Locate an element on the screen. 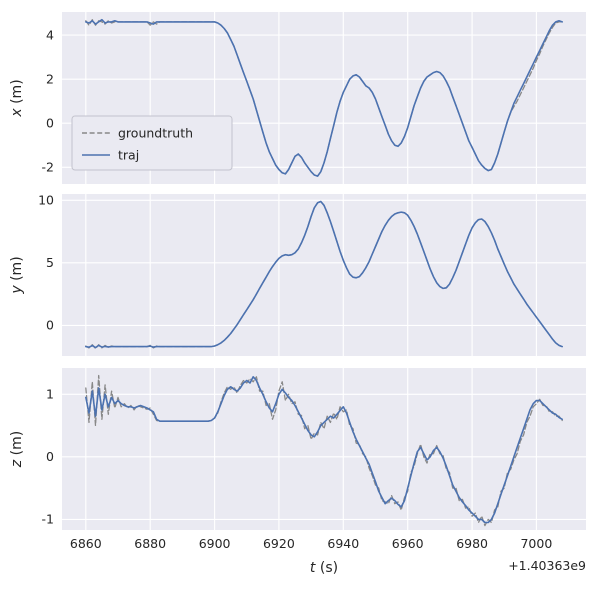 This screenshot has width=600, height=600. y-tick-label: -1 is located at coordinates (48, 519).